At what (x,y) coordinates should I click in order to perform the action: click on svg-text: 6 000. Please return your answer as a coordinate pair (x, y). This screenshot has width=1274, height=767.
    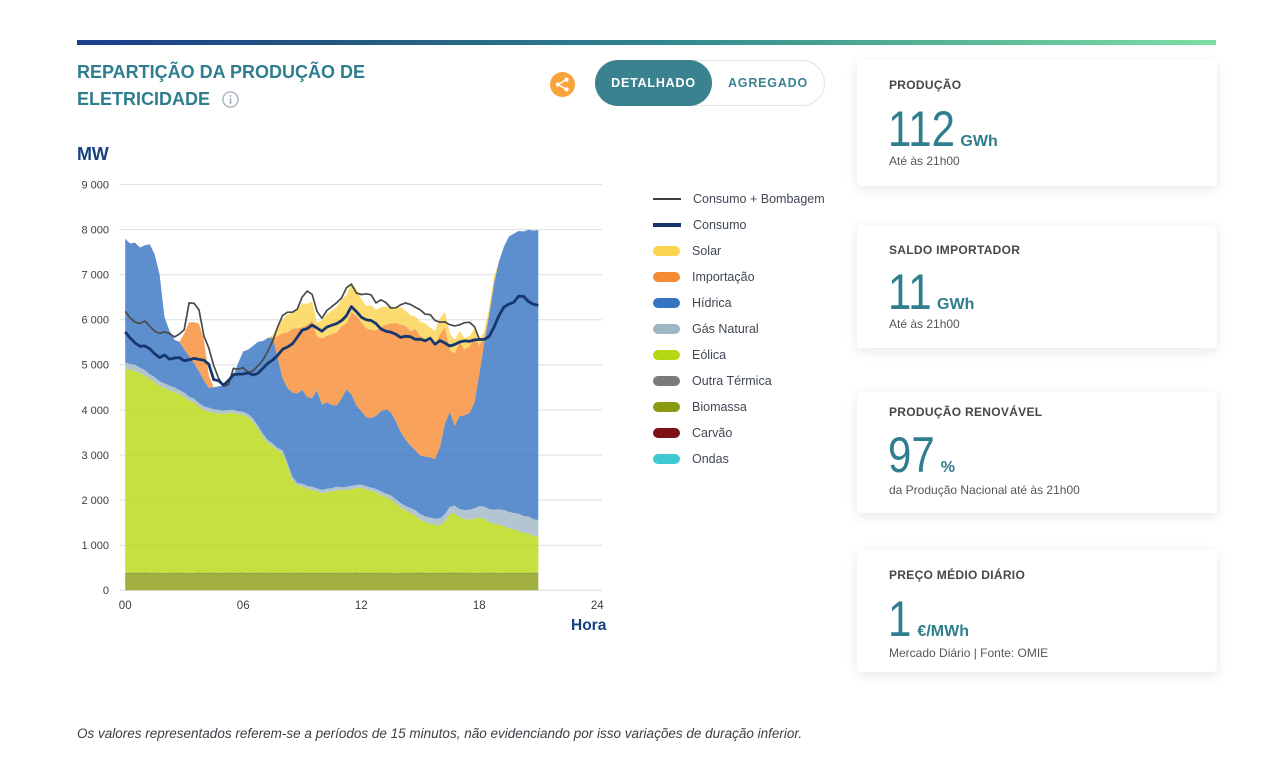
    Looking at the image, I should click on (95, 321).